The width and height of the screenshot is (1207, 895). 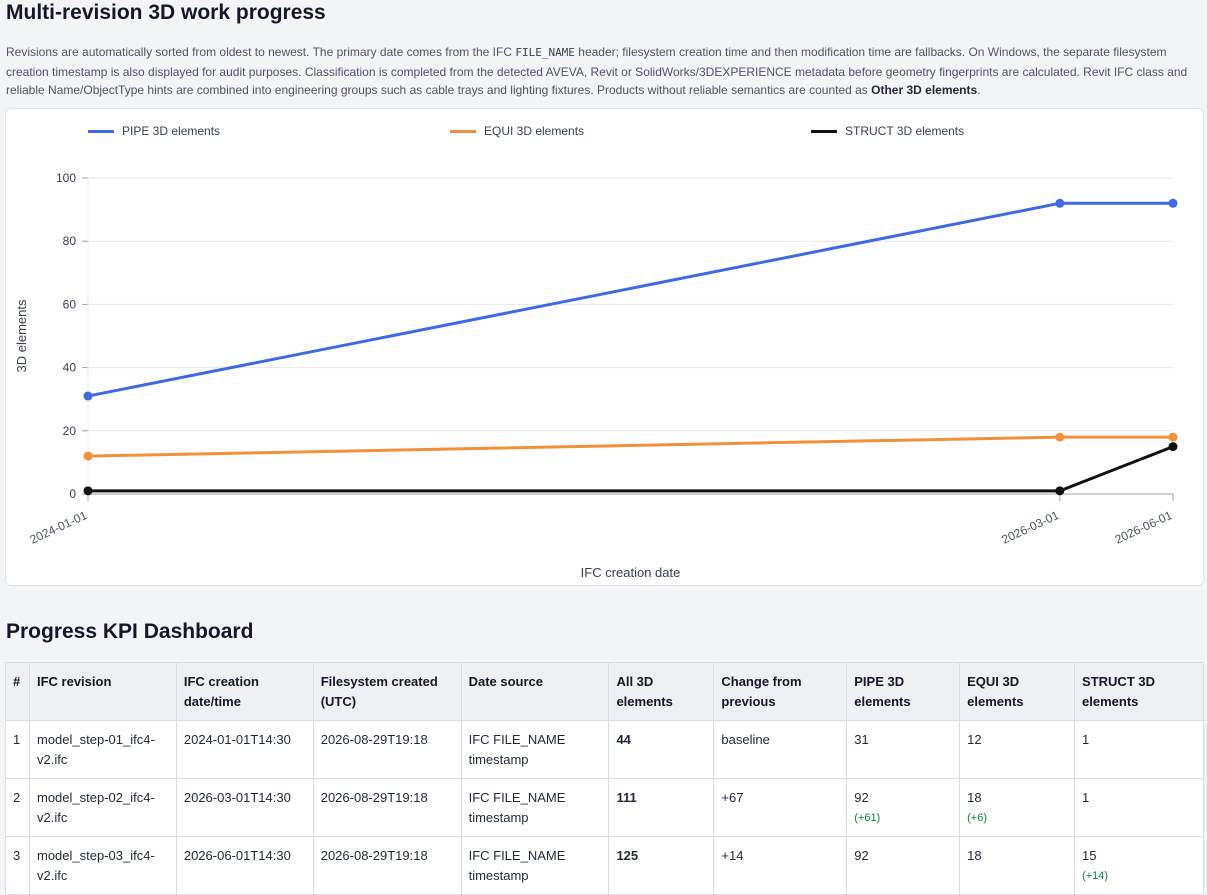 What do you see at coordinates (535, 691) in the screenshot?
I see `column-header: Date source` at bounding box center [535, 691].